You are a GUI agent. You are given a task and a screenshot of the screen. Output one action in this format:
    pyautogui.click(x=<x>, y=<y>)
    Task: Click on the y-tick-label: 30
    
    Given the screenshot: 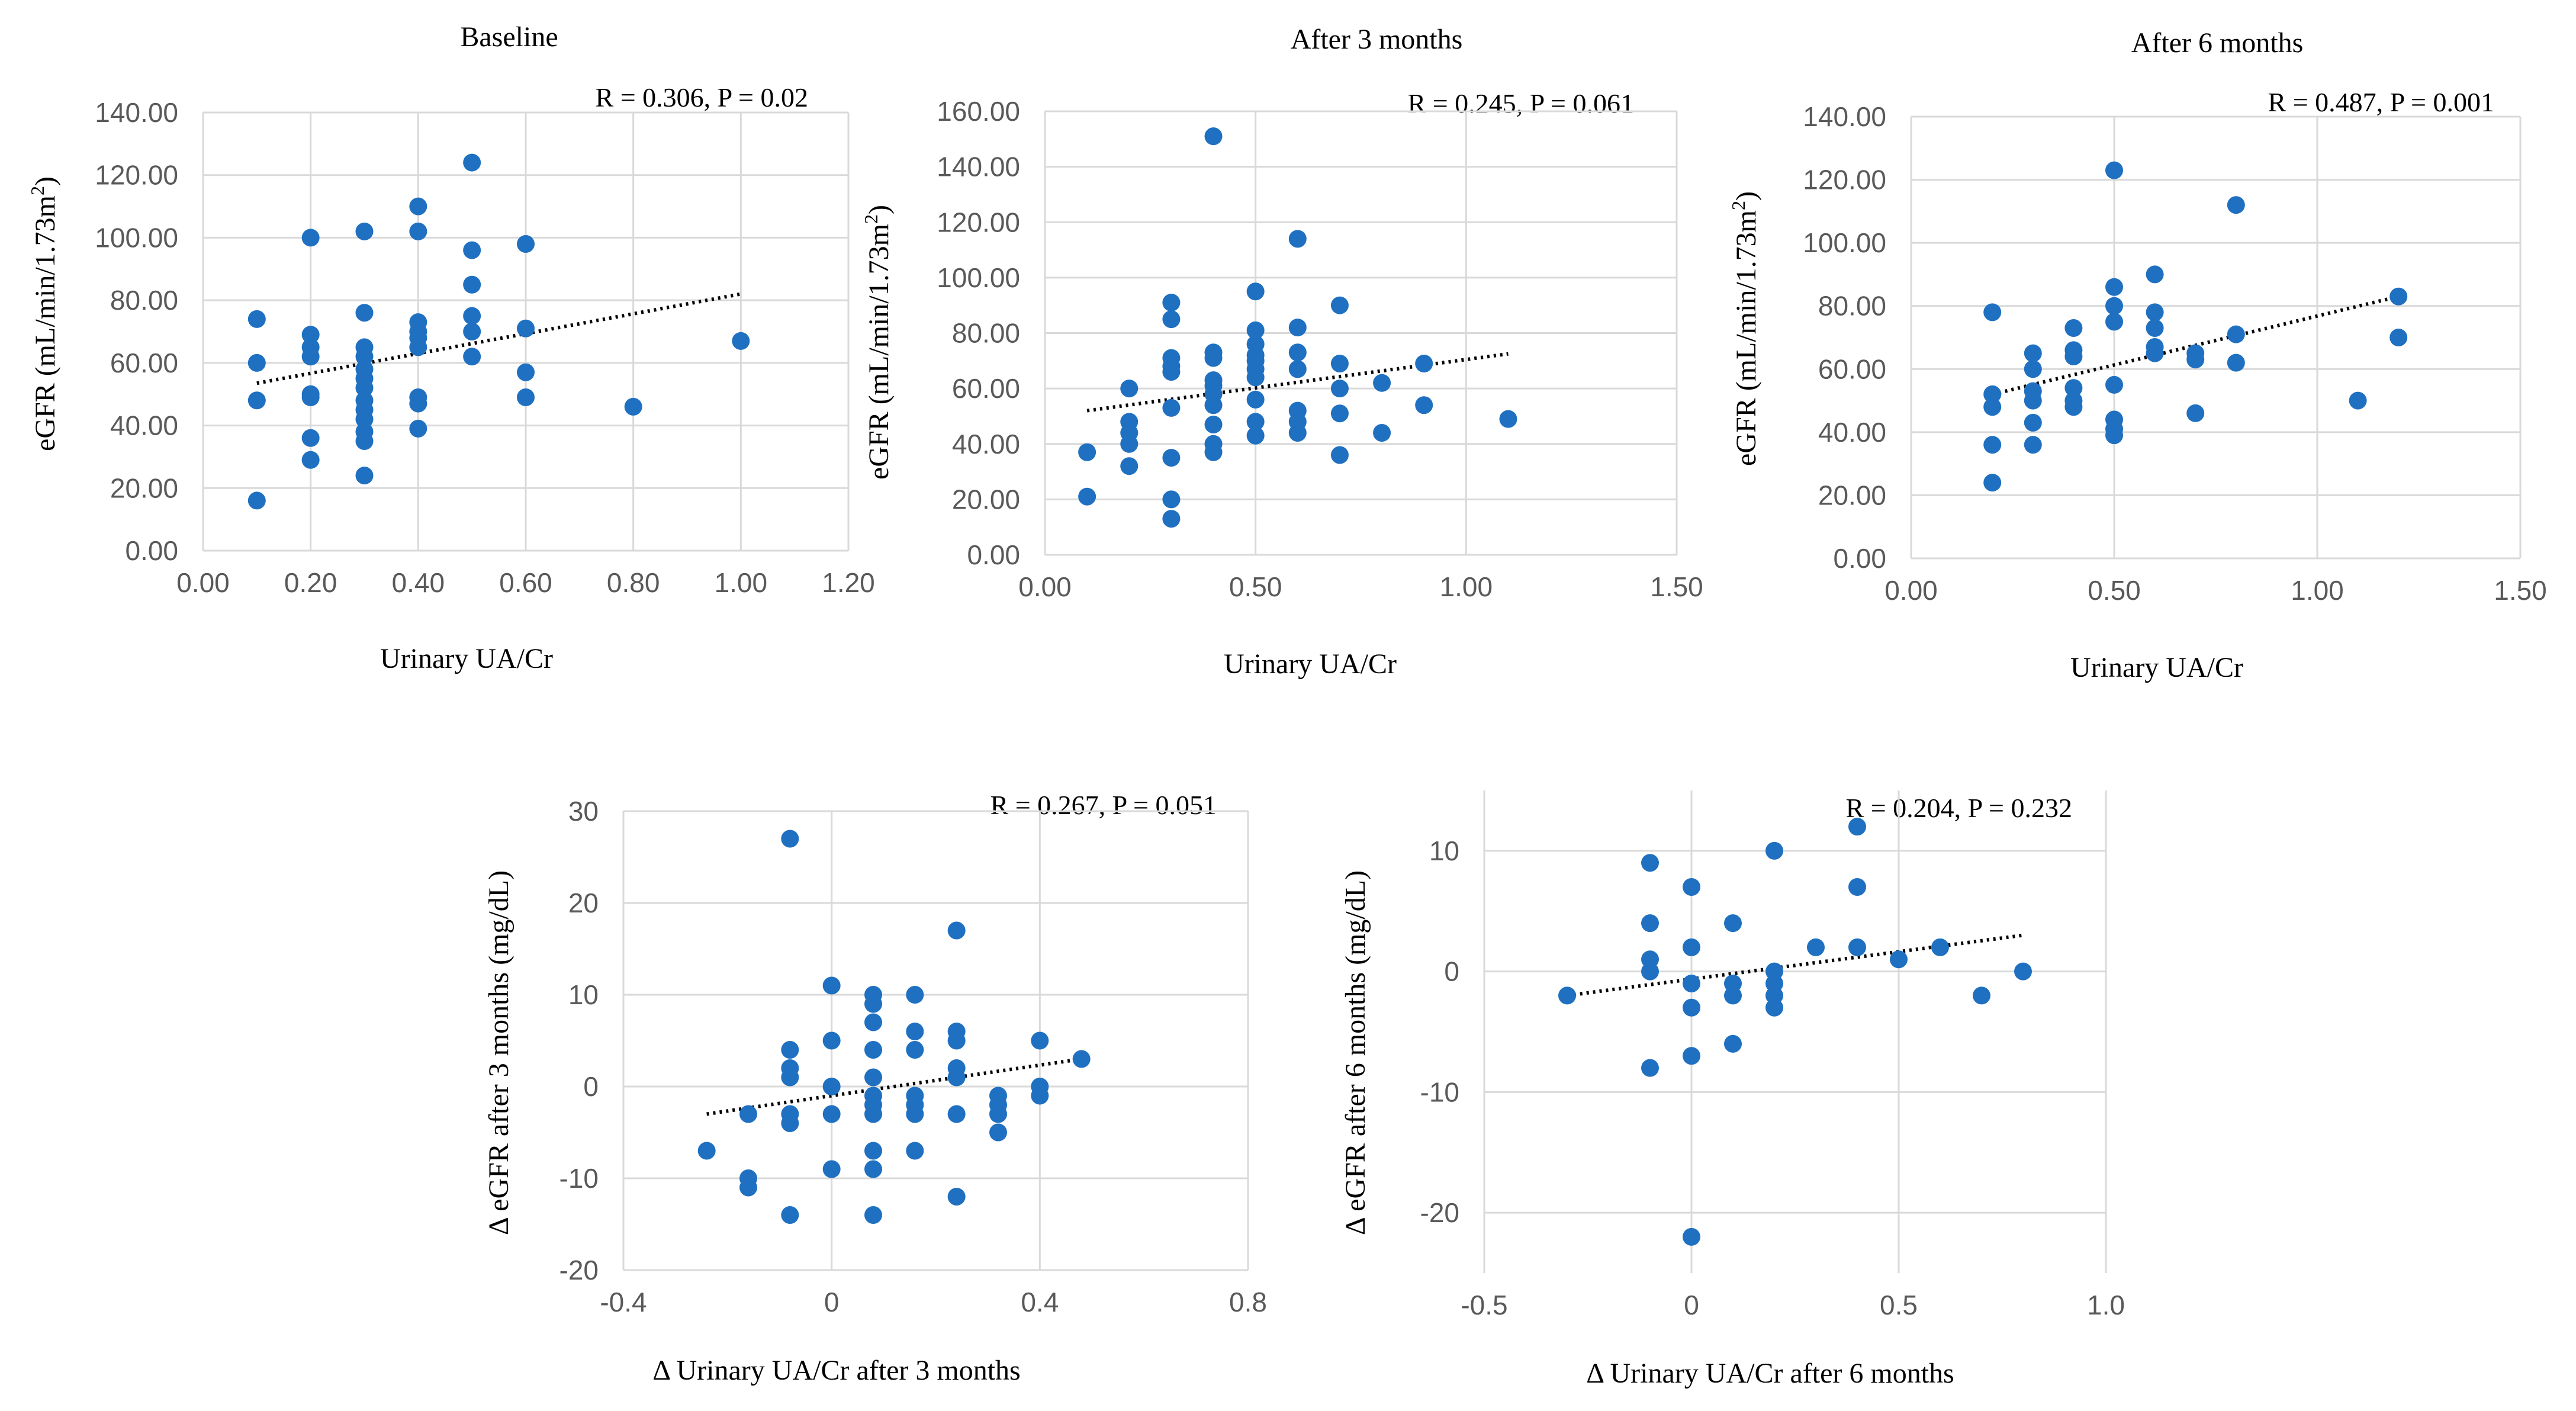 What is the action you would take?
    pyautogui.click(x=584, y=811)
    